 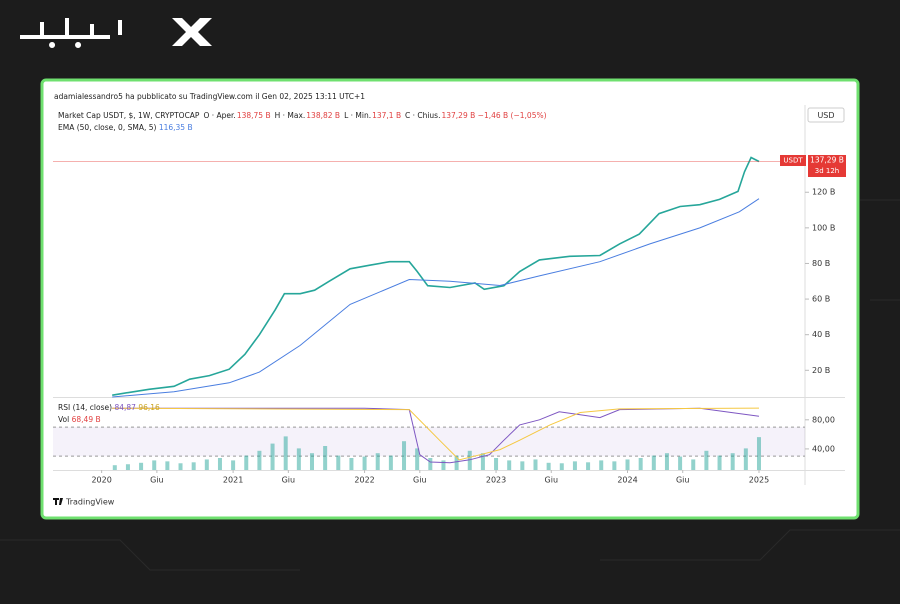 I want to click on ohlc-label: O · Aper., so click(x=219, y=115).